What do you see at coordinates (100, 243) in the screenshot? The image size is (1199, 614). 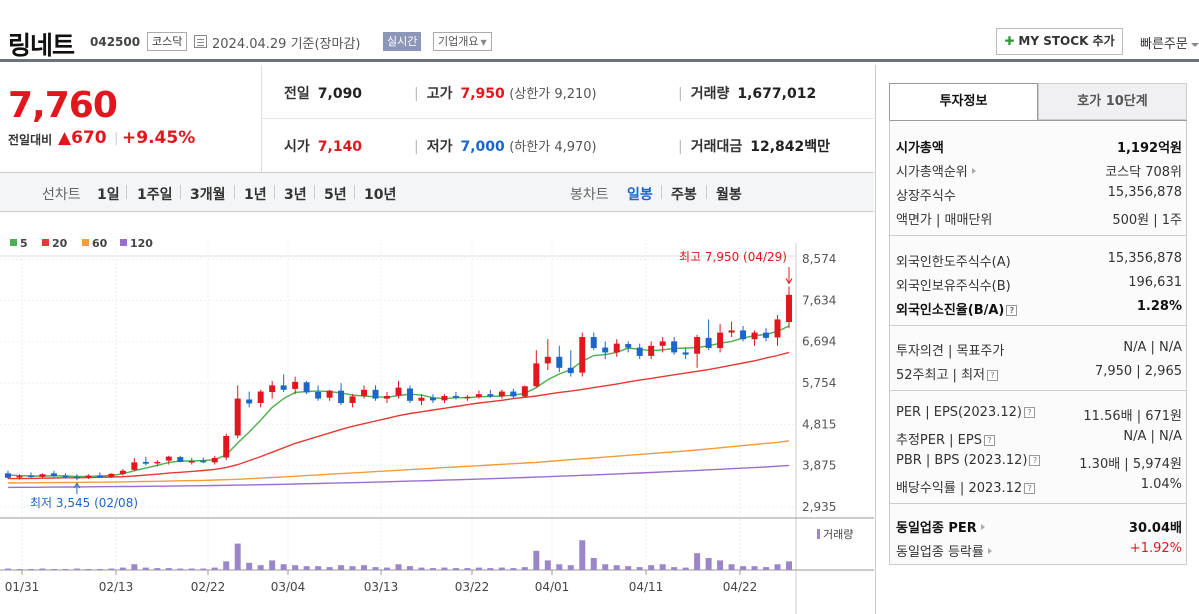 I see `legend-label: 60` at bounding box center [100, 243].